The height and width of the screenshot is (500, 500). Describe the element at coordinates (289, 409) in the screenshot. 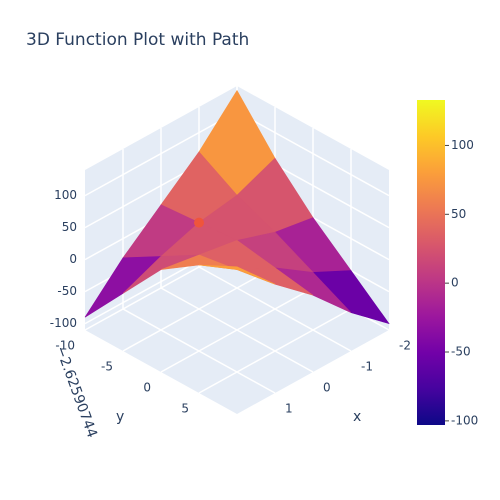

I see `x-tick-label: 1` at that location.